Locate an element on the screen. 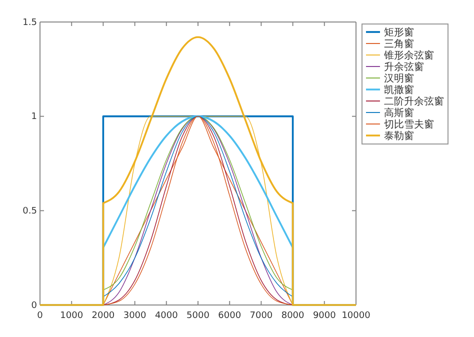 This screenshot has height=337, width=474. x-tick-label: 5000 is located at coordinates (198, 315).